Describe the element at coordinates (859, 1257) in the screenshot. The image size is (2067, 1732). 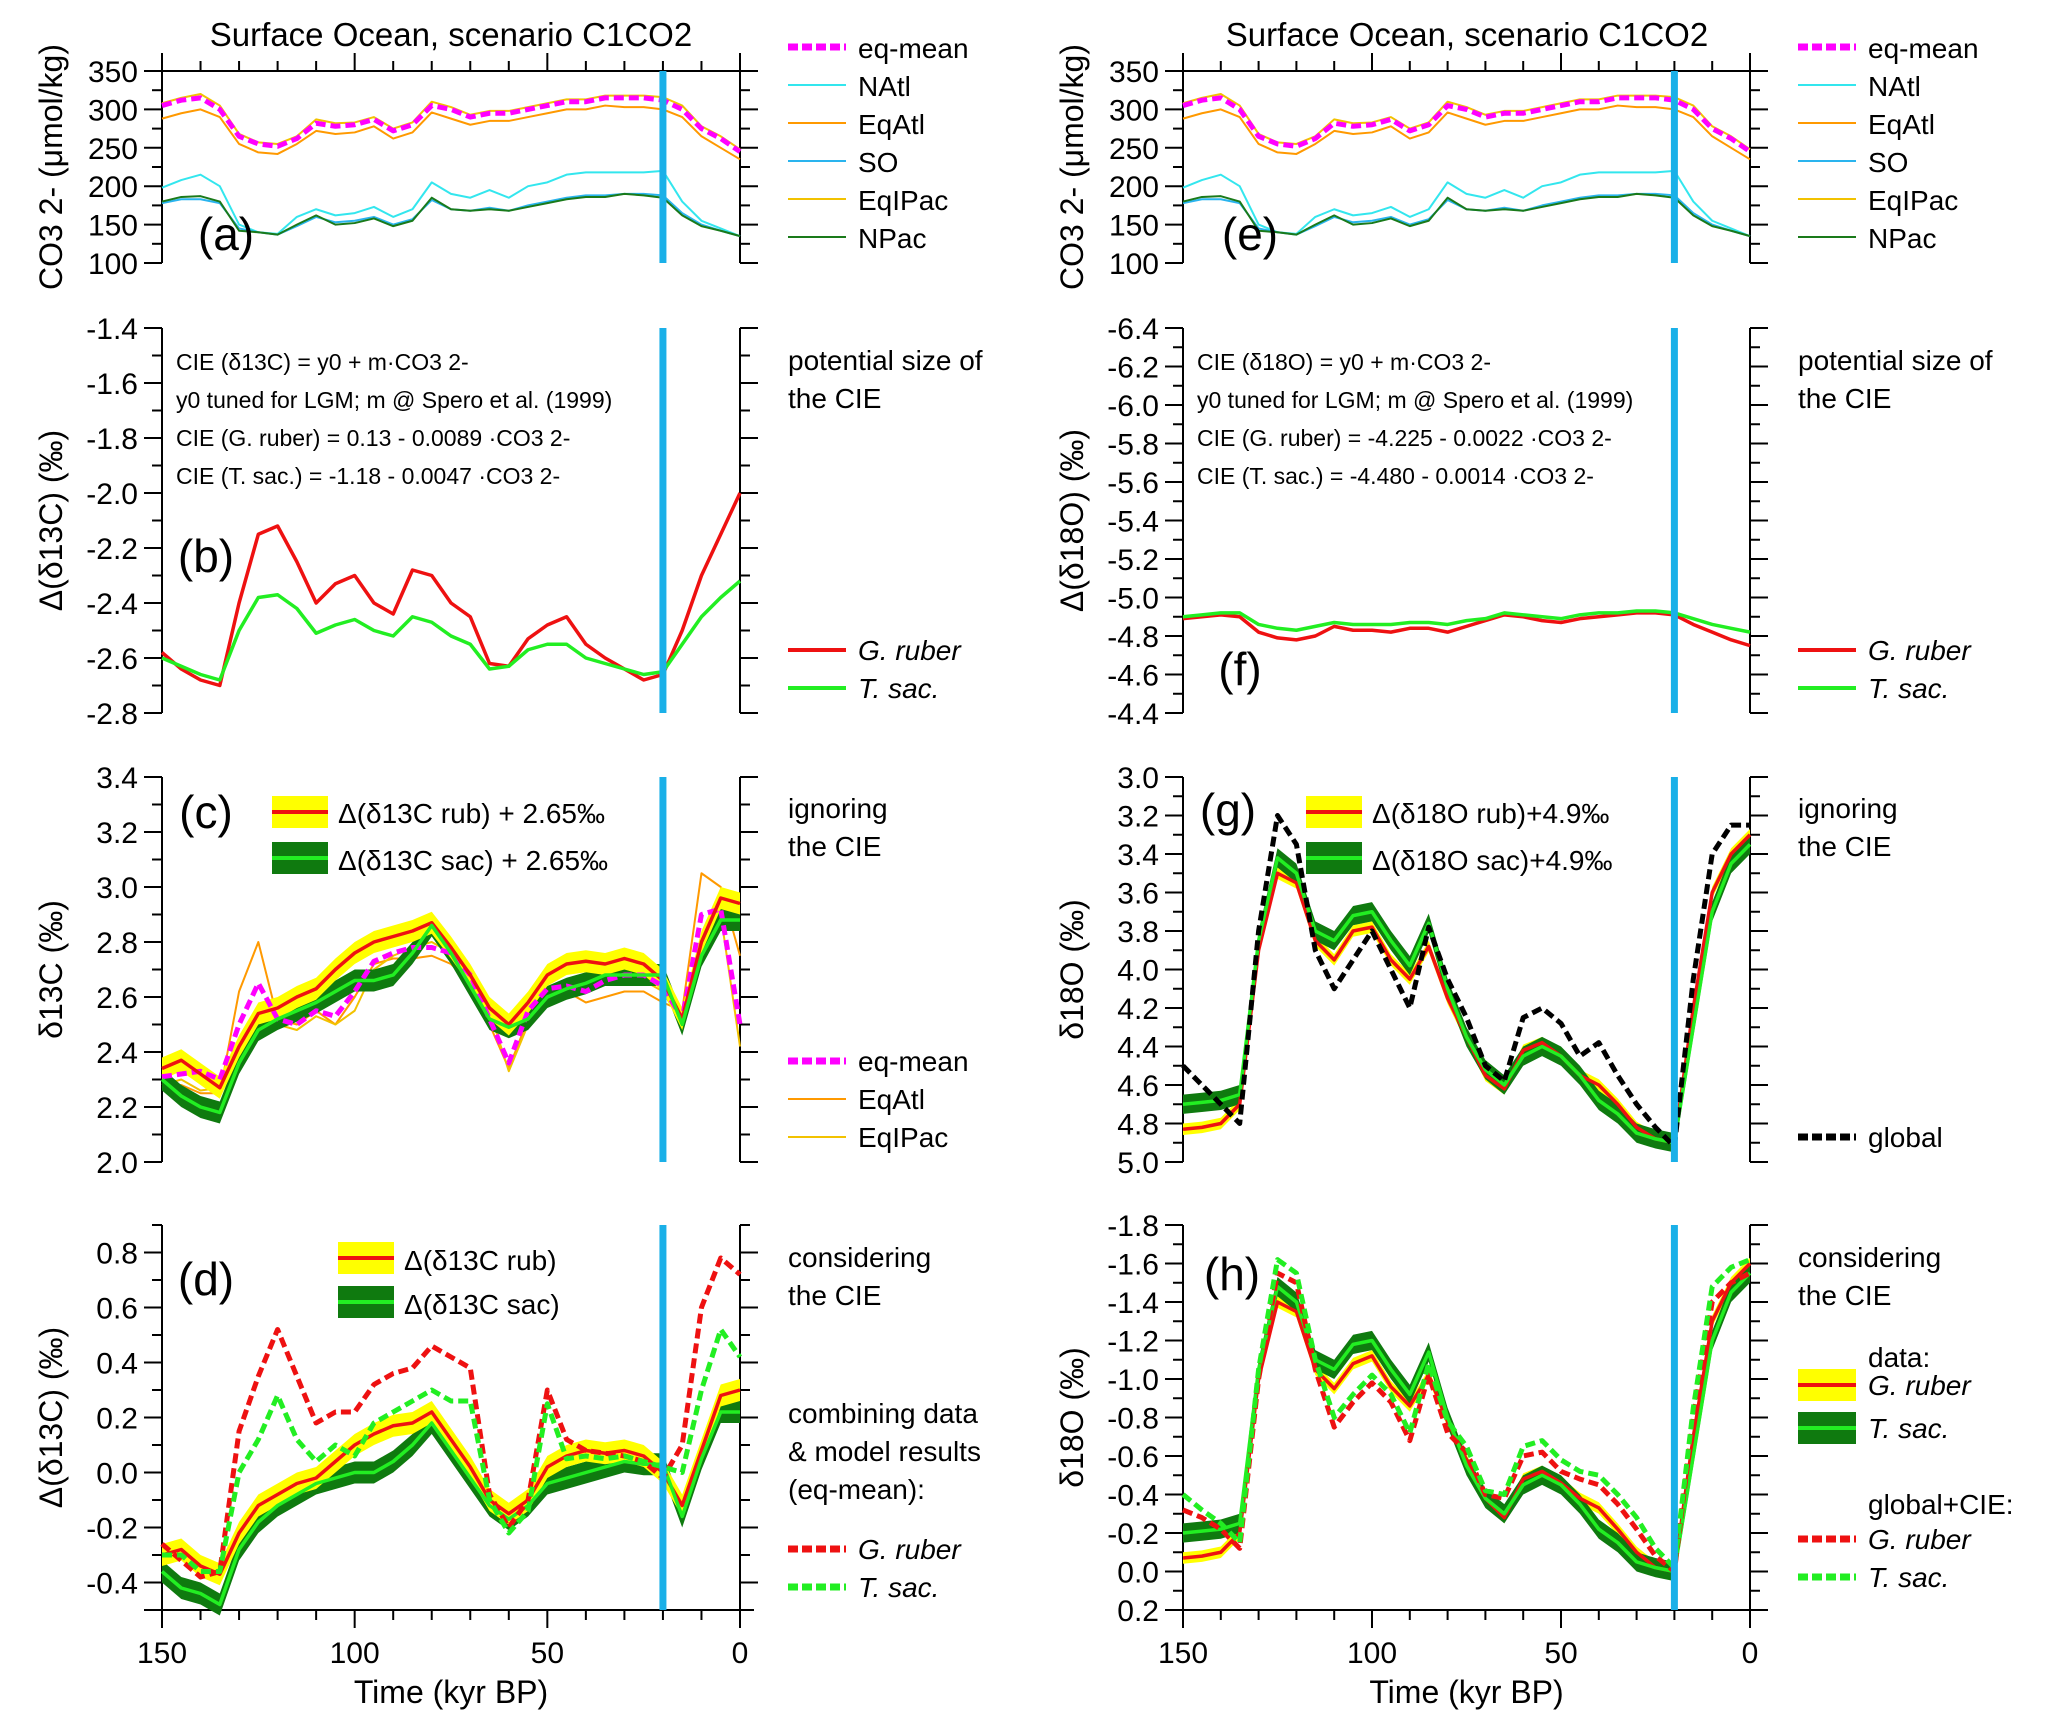
I see `side-note: considering` at that location.